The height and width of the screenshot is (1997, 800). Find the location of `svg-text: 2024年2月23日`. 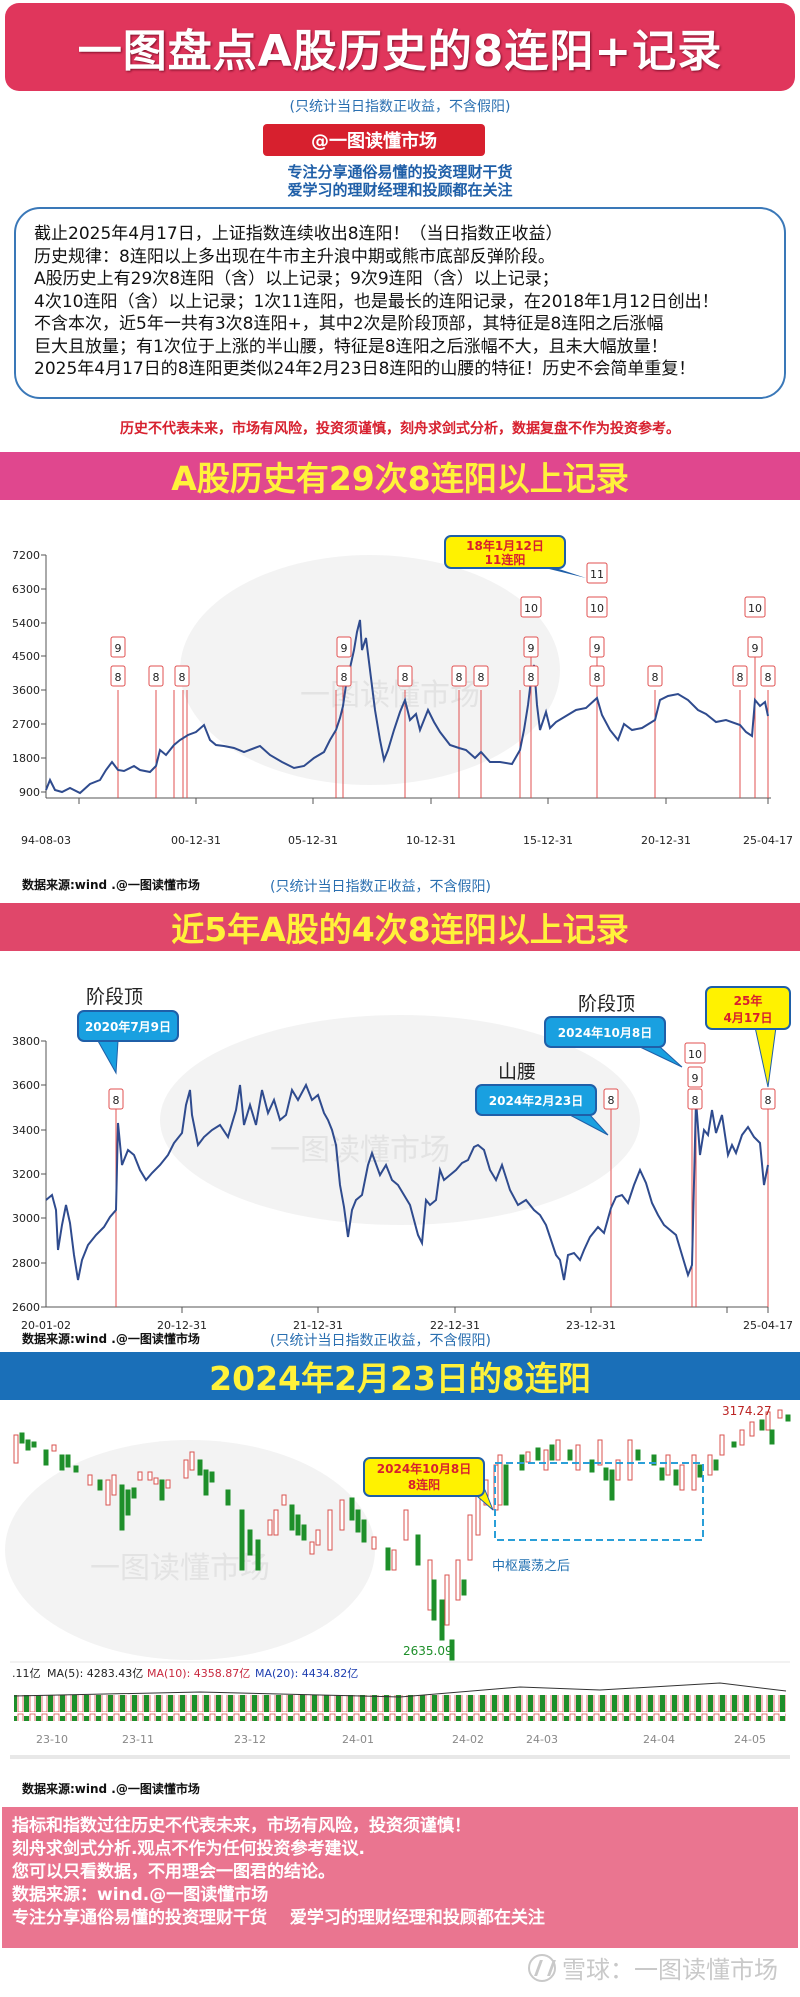

svg-text: 2024年2月23日 is located at coordinates (536, 1100).